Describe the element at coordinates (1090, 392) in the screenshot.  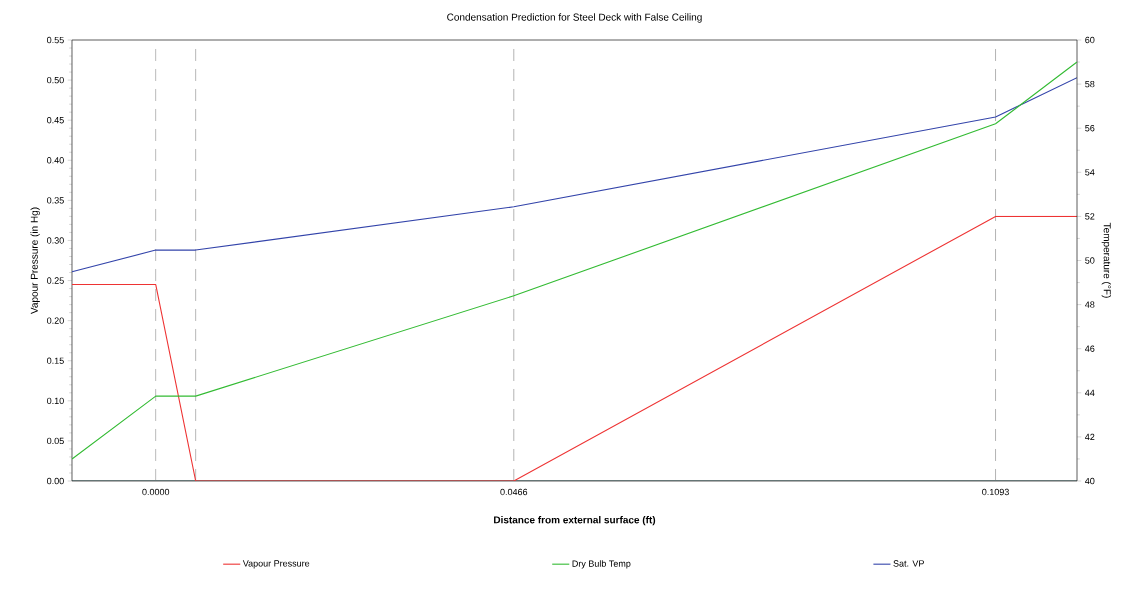
I see `y2-tick-label: 44` at that location.